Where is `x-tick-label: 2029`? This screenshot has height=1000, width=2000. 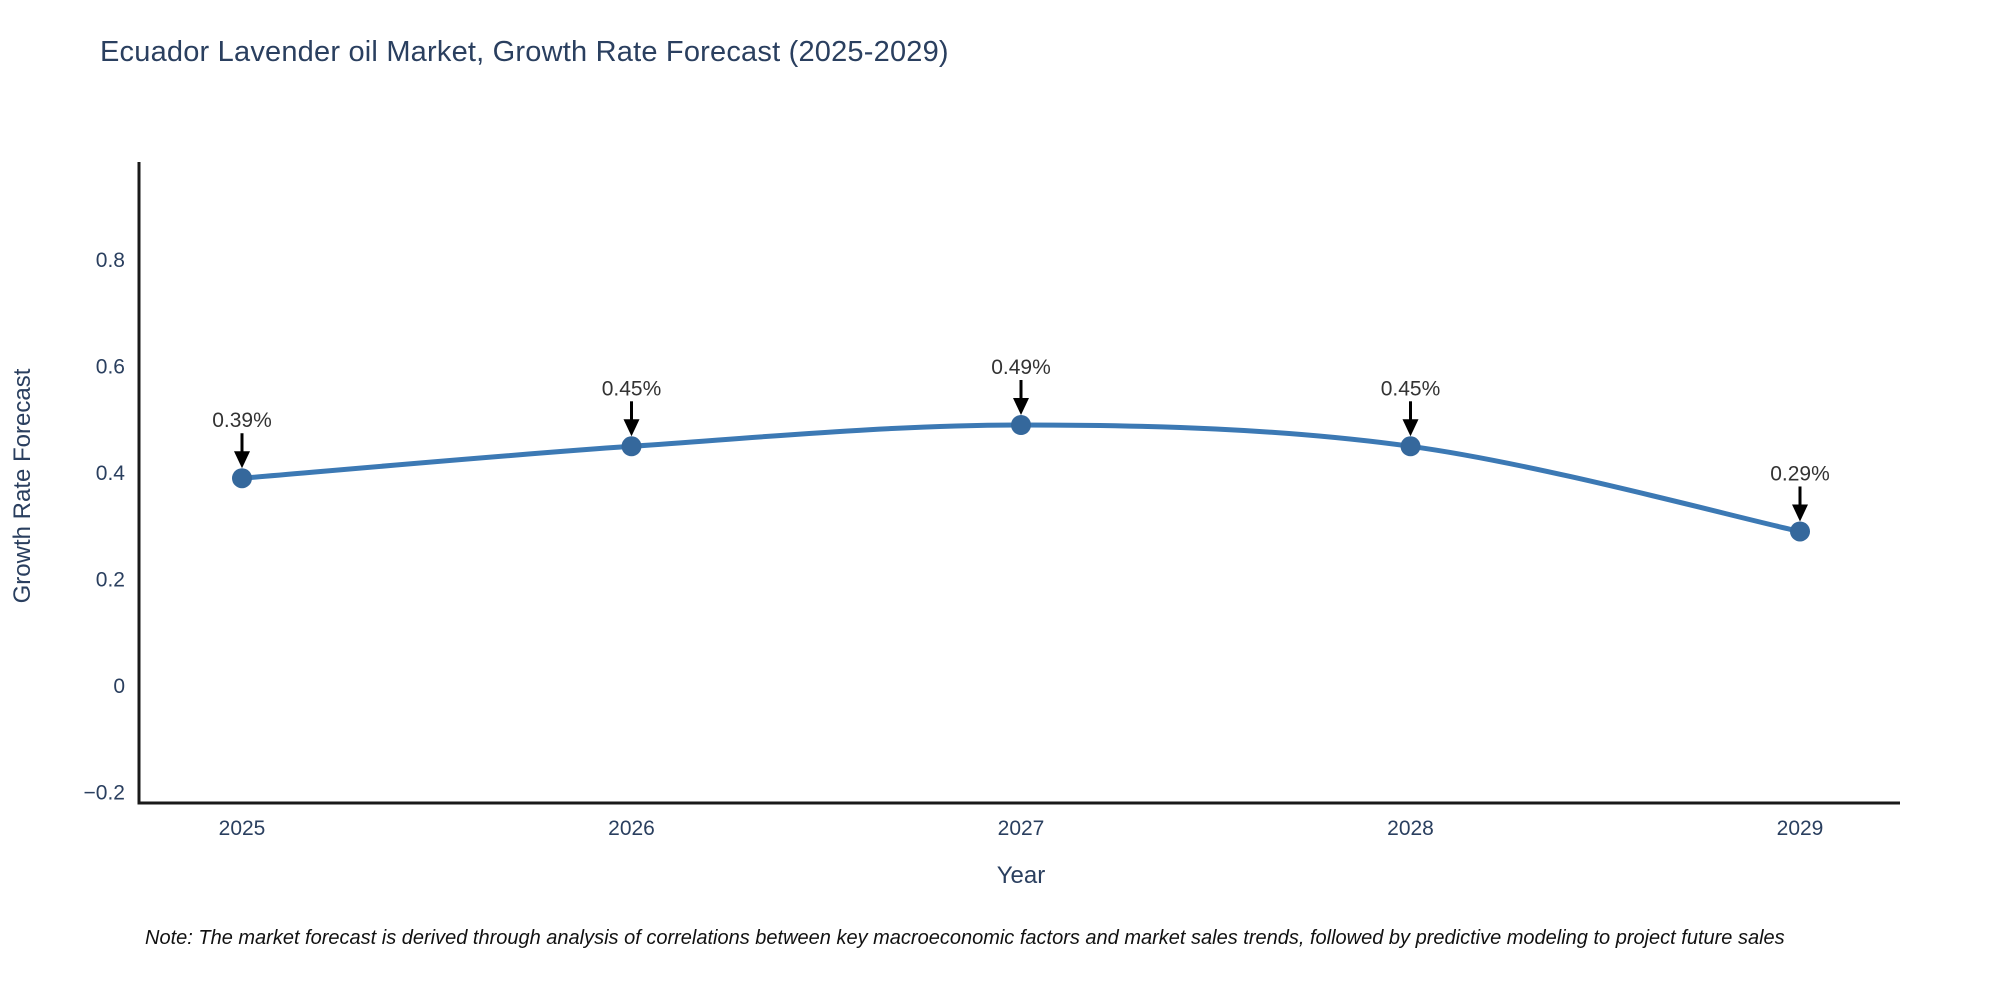
x-tick-label: 2029 is located at coordinates (1800, 828).